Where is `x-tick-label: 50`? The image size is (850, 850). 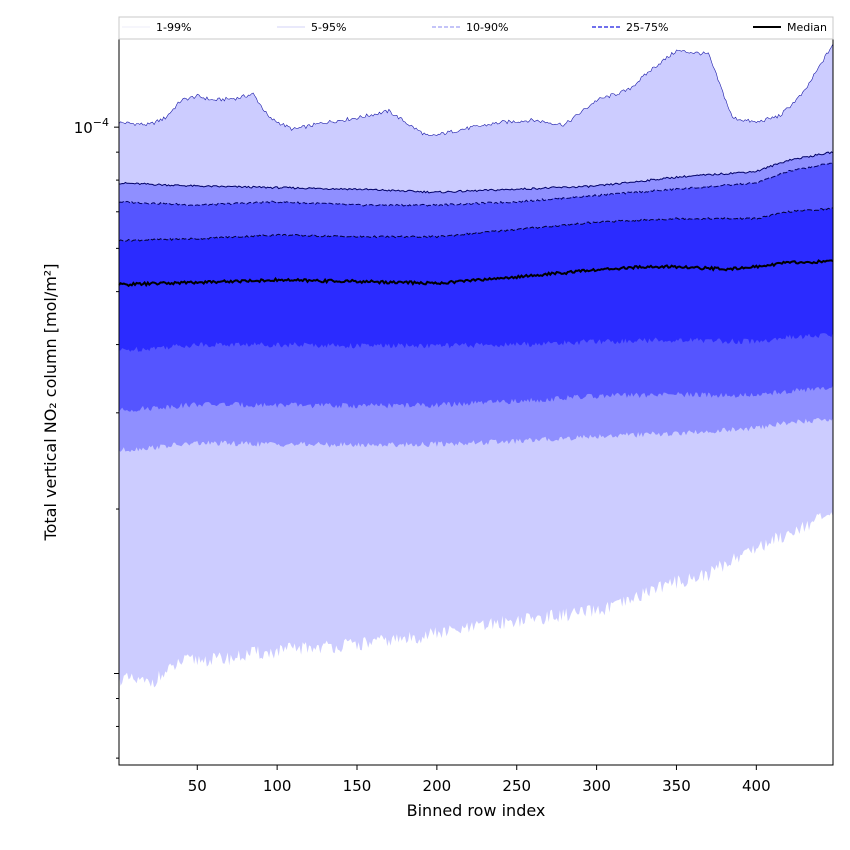 x-tick-label: 50 is located at coordinates (197, 786).